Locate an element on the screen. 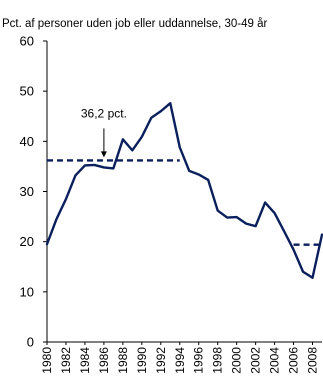  y-tick-label: 30 is located at coordinates (27, 191).